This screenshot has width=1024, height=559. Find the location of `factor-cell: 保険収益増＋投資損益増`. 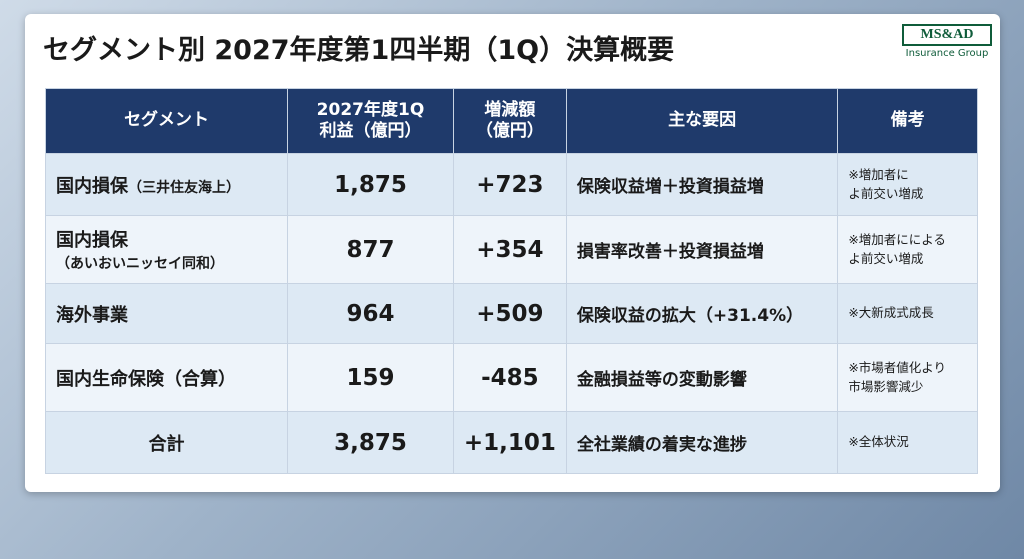

factor-cell: 保険収益増＋投資損益増 is located at coordinates (702, 184).